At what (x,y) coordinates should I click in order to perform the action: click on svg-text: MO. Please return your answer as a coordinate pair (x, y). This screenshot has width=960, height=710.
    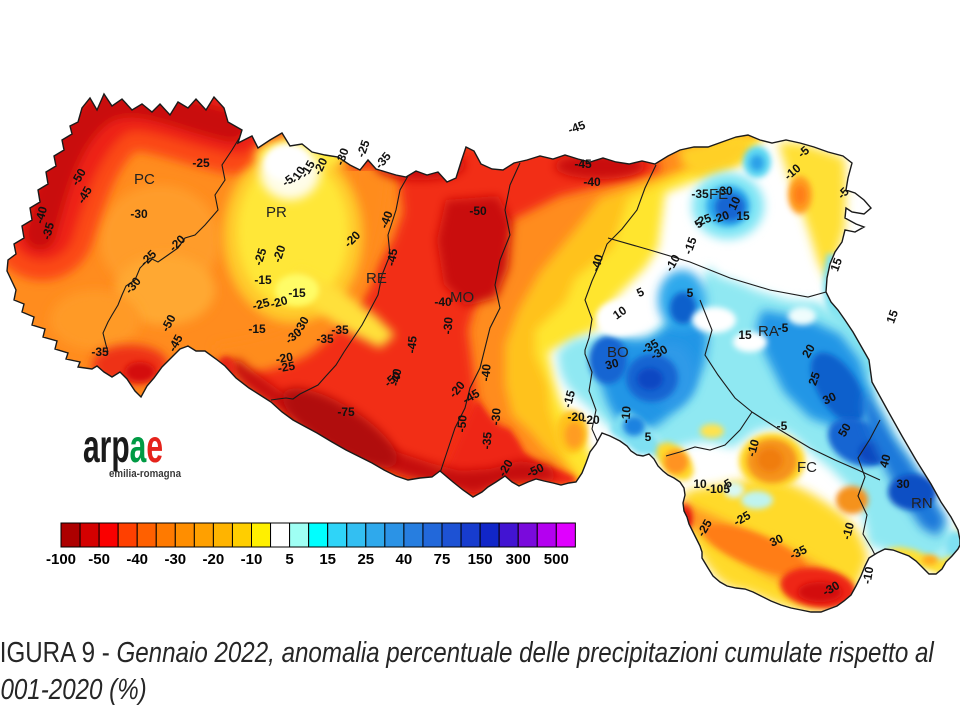
    Looking at the image, I should click on (462, 297).